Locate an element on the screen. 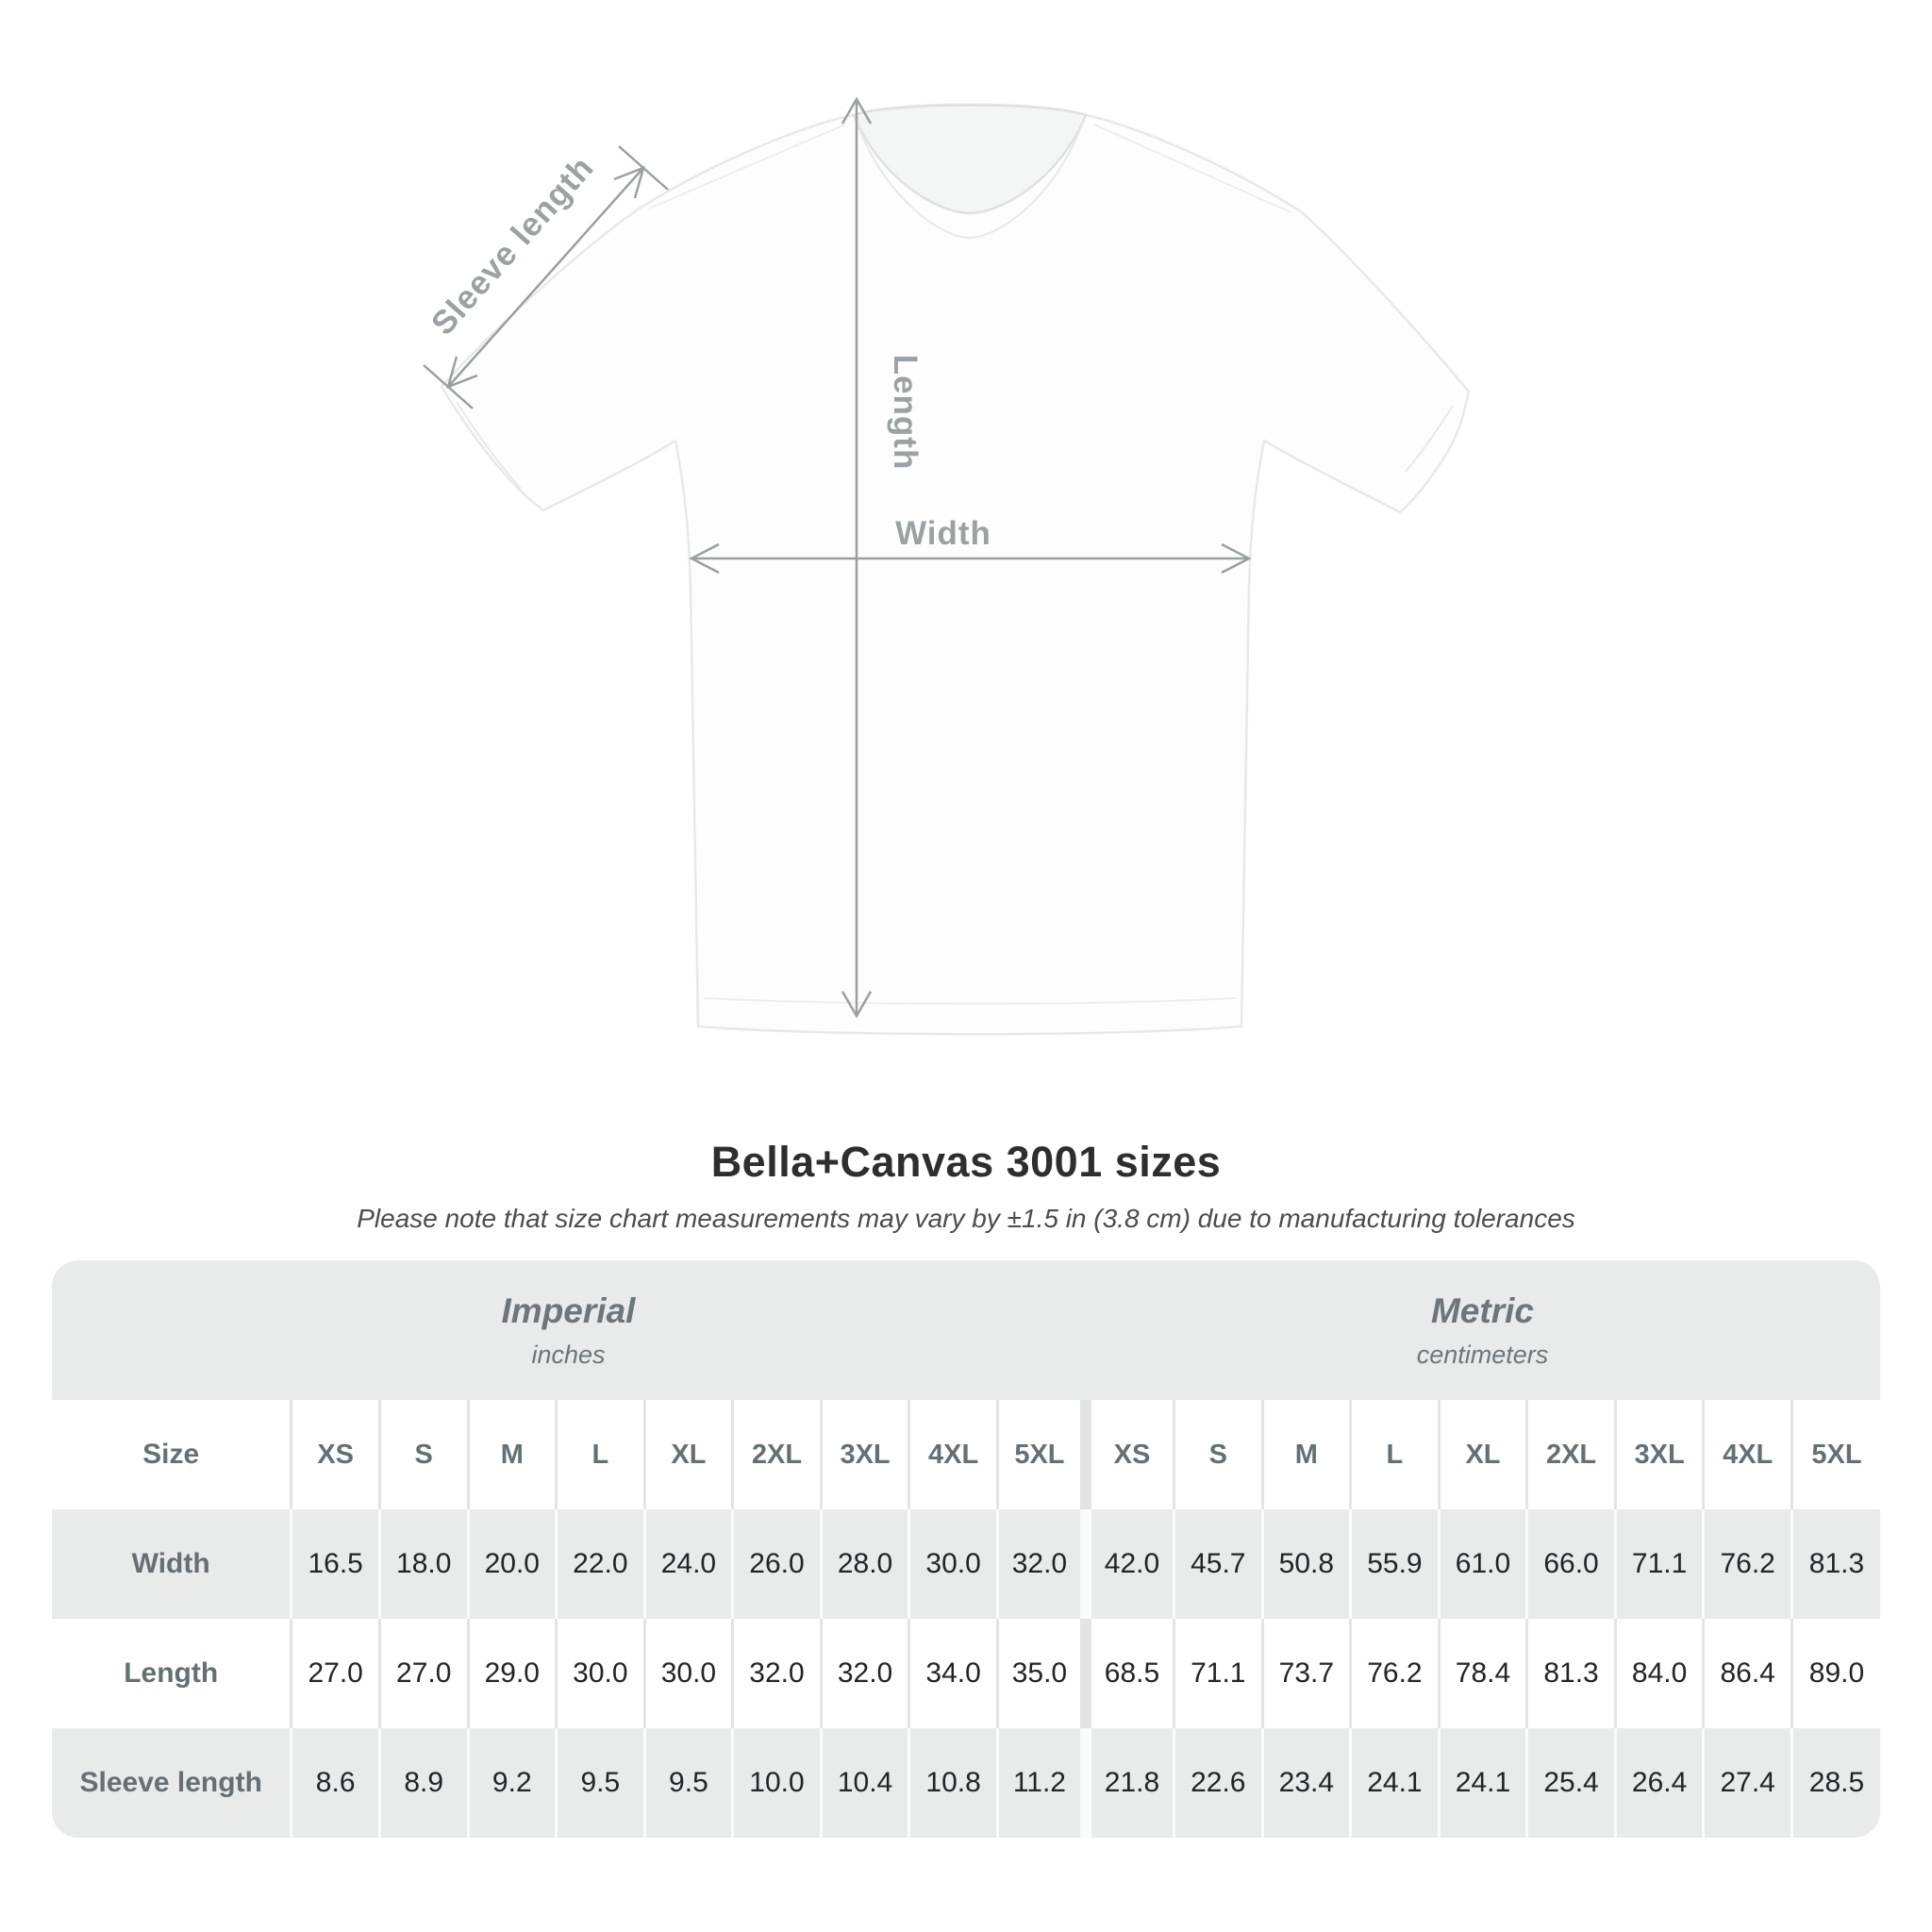 This screenshot has height=1932, width=1932. length-value-cell: 81.3 is located at coordinates (1571, 1674).